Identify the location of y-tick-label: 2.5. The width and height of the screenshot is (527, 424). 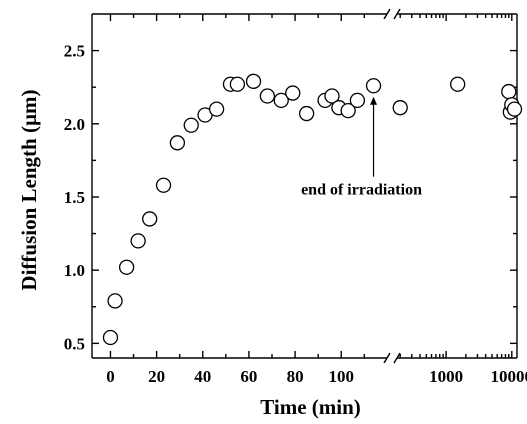
(74, 51).